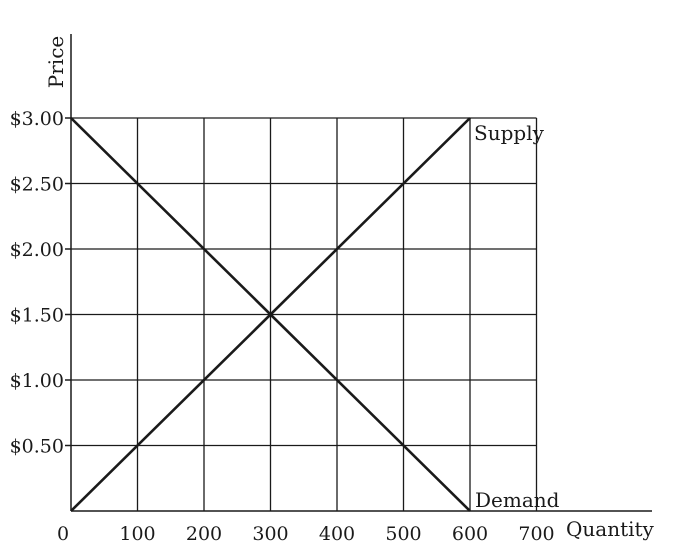 The width and height of the screenshot is (675, 551). I want to click on x-axis-label: Quantity, so click(610, 529).